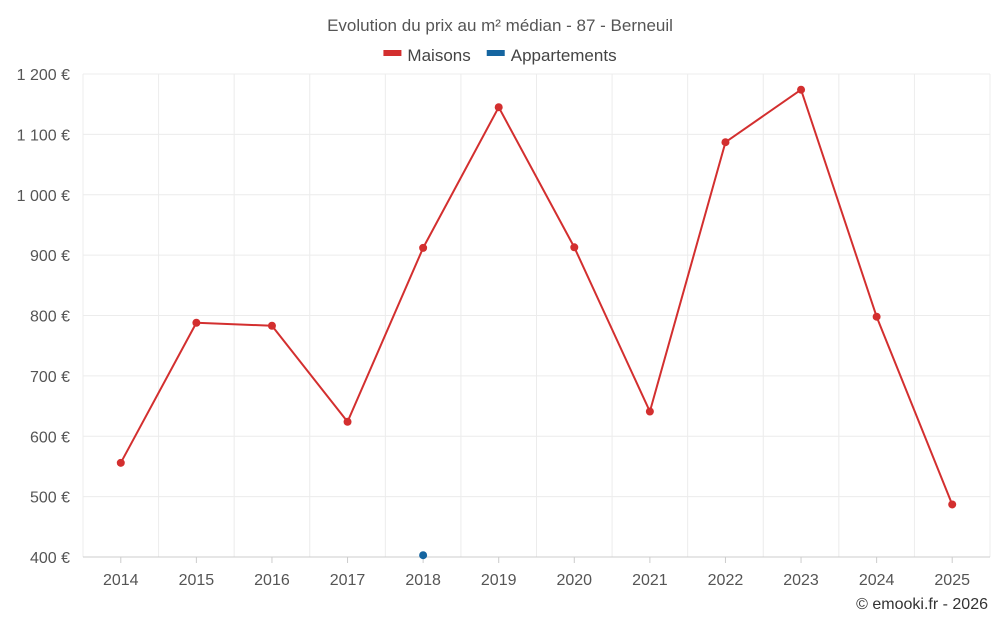 The image size is (1000, 625). Describe the element at coordinates (499, 580) in the screenshot. I see `x-tick-label: 2019` at that location.